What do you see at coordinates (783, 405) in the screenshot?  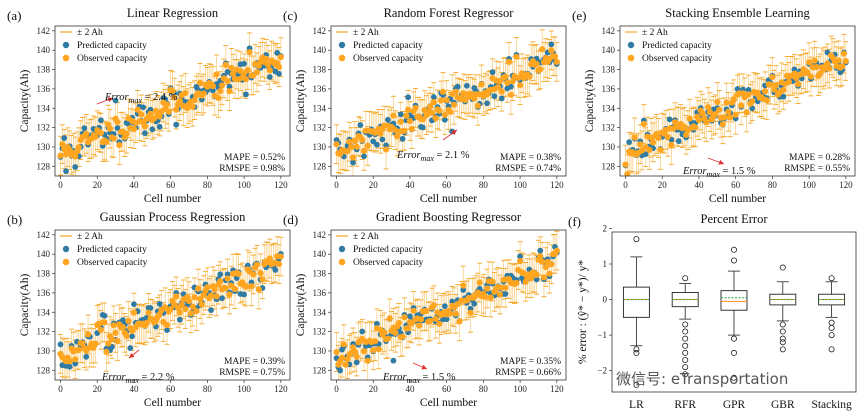 I see `x-category-label: GBR` at bounding box center [783, 405].